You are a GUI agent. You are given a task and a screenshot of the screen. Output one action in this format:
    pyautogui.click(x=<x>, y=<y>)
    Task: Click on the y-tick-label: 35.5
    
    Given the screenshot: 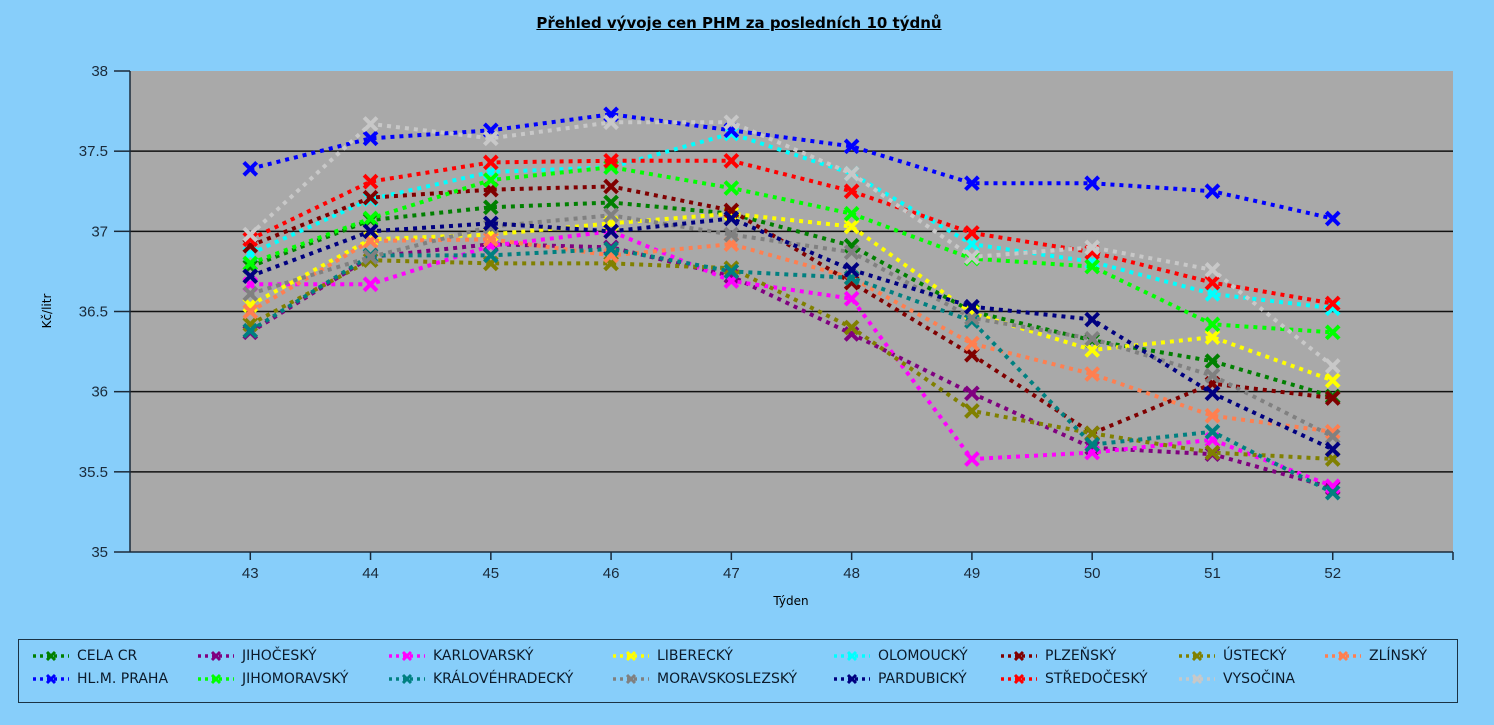 What is the action you would take?
    pyautogui.click(x=93, y=472)
    